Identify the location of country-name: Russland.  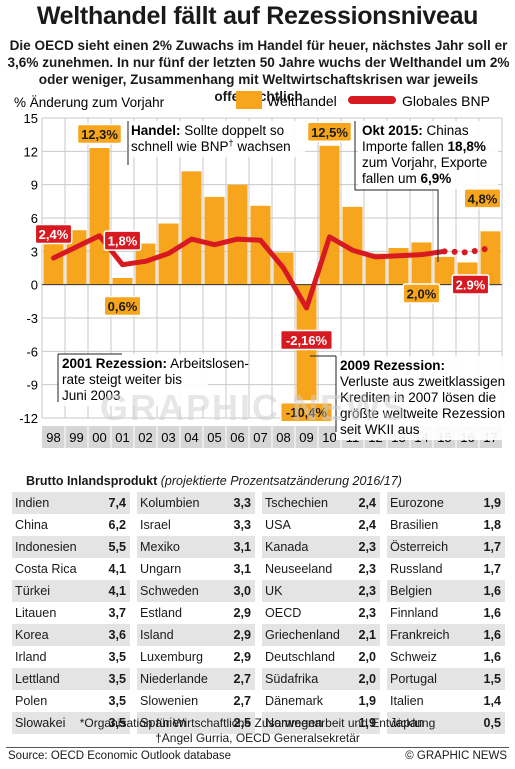
(416, 569).